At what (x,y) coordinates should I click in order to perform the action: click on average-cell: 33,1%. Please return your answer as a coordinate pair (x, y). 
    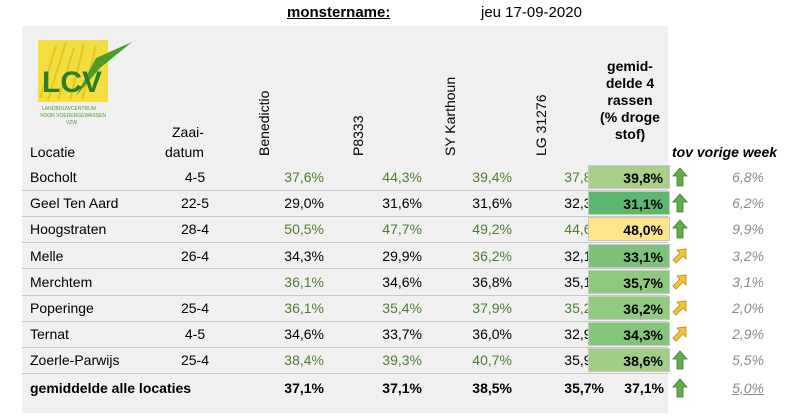
    Looking at the image, I should click on (629, 255).